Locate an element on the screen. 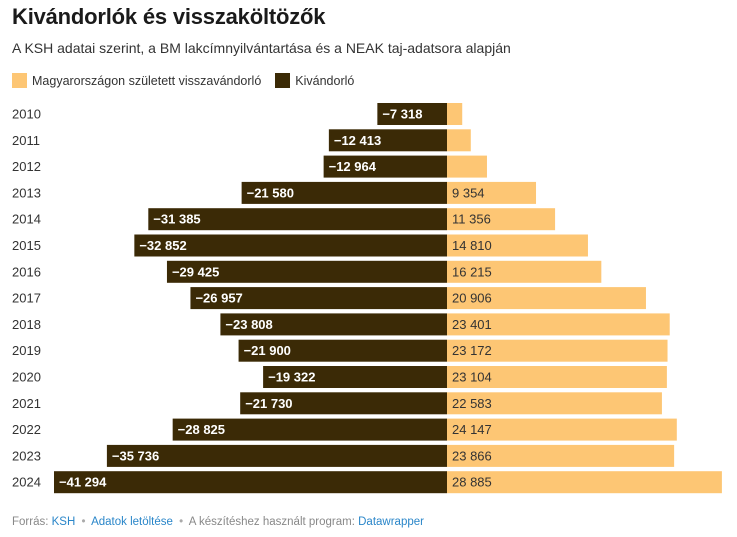 This screenshot has height=537, width=737. year-label: 2023 is located at coordinates (26, 455).